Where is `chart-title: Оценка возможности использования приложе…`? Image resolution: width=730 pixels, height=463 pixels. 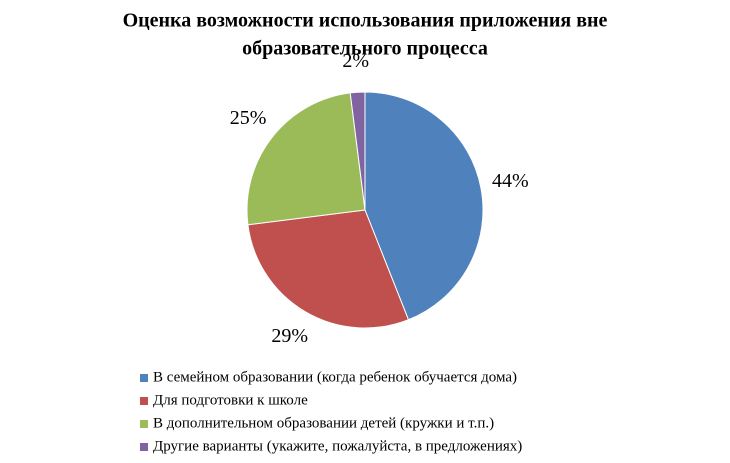 chart-title: Оценка возможности использования приложе… is located at coordinates (365, 21).